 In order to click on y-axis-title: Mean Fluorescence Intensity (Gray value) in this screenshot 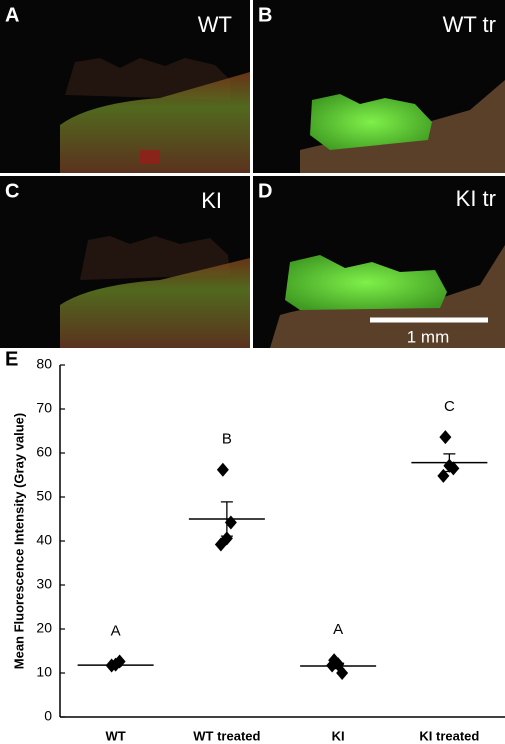, I will do `click(18, 541)`.